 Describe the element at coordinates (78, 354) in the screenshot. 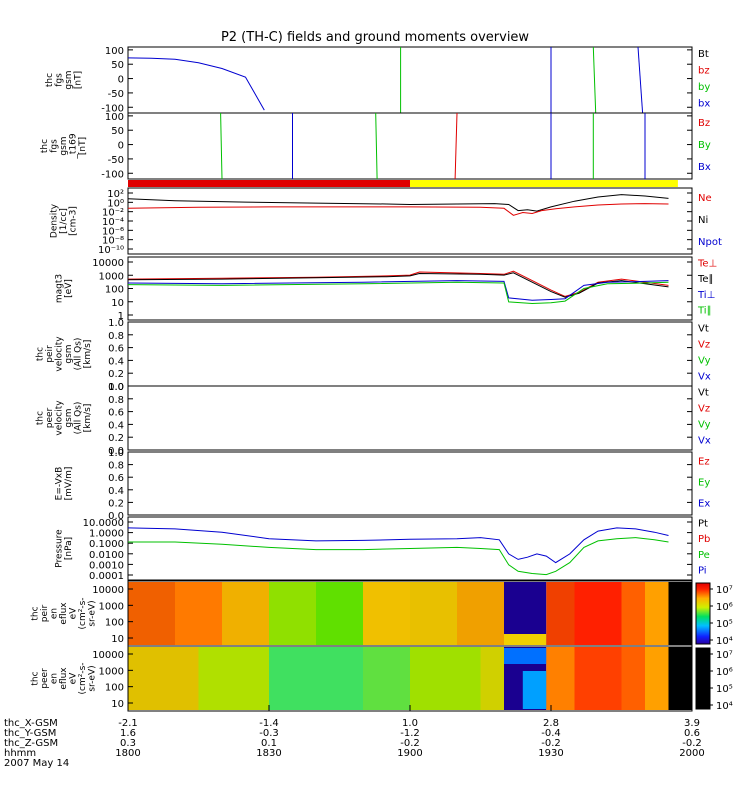

I see `y-axis-label-line: (All Qs)` at that location.